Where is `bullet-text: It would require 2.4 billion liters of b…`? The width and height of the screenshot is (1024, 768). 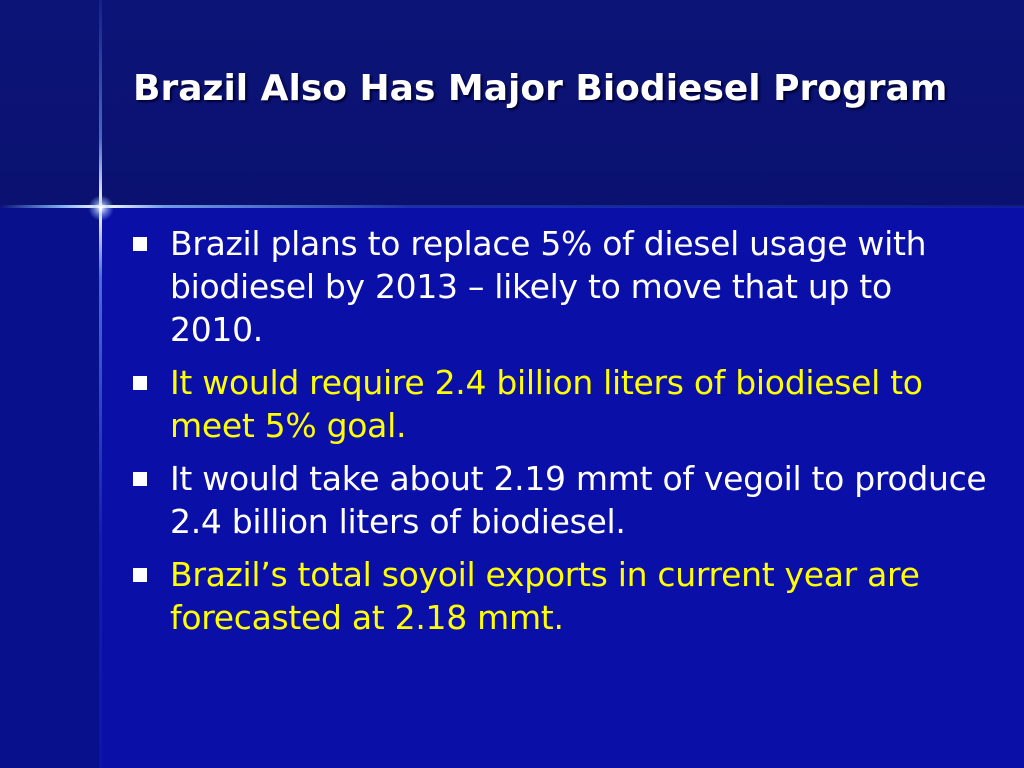
bullet-text: It would require 2.4 billion liters of b… is located at coordinates (546, 404).